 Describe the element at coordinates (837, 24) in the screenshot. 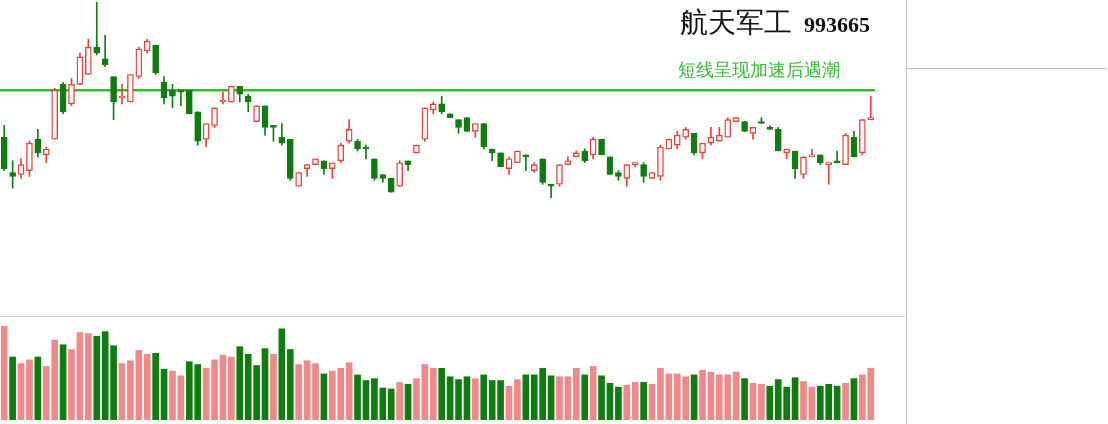

I see `text: 993665` at that location.